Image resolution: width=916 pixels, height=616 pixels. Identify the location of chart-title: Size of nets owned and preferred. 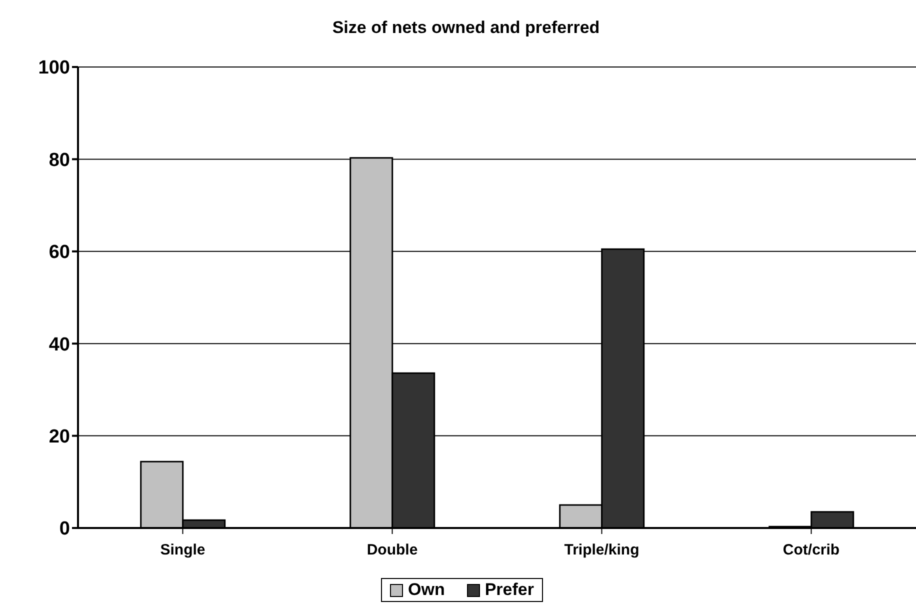
(466, 28).